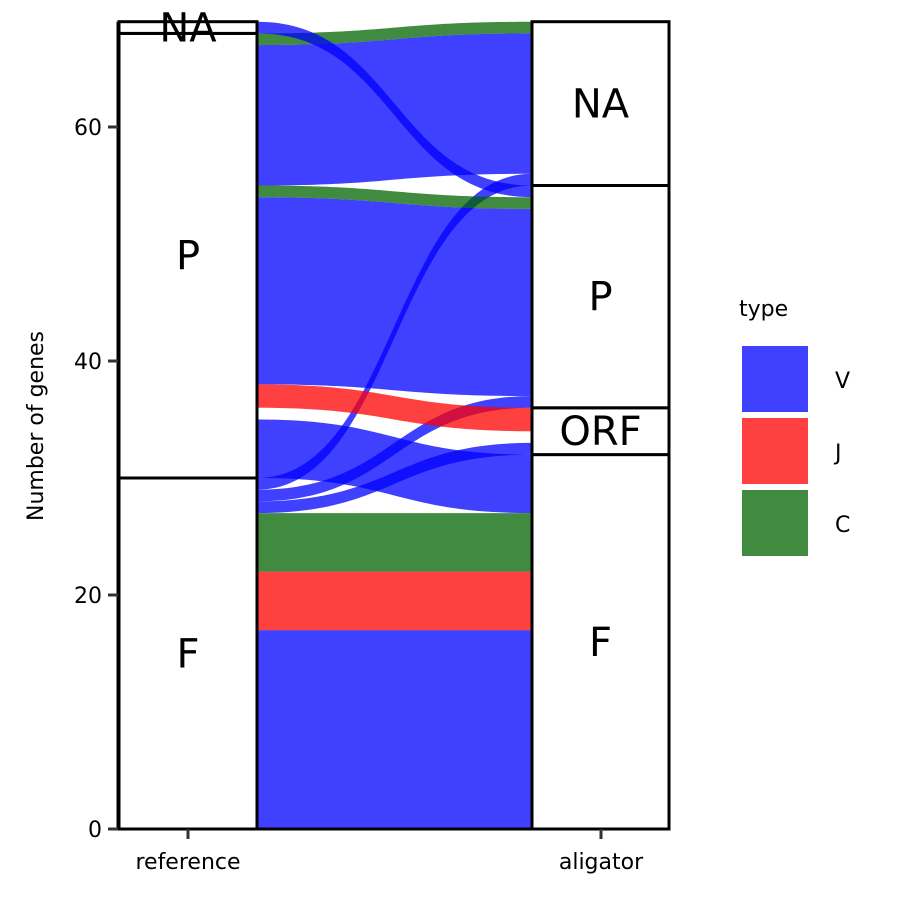 This screenshot has width=900, height=900. I want to click on stratum-label-reference-na: NA, so click(188, 29).